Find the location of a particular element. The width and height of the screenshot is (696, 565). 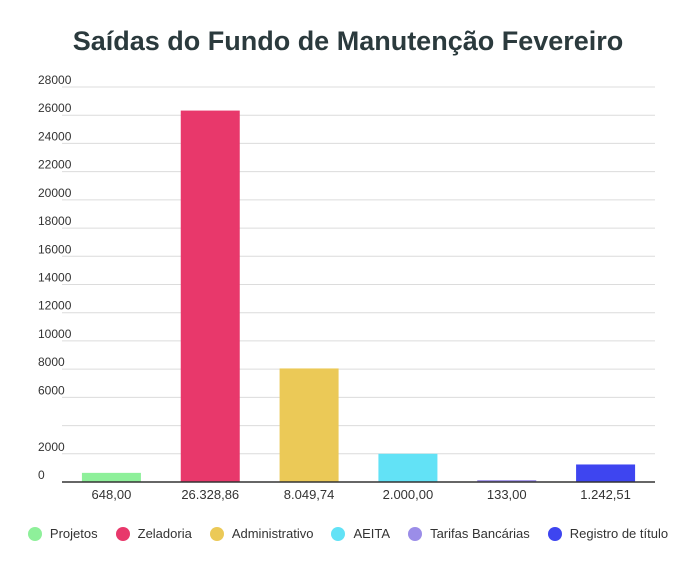

y-tick-label: 2000 is located at coordinates (51, 447).